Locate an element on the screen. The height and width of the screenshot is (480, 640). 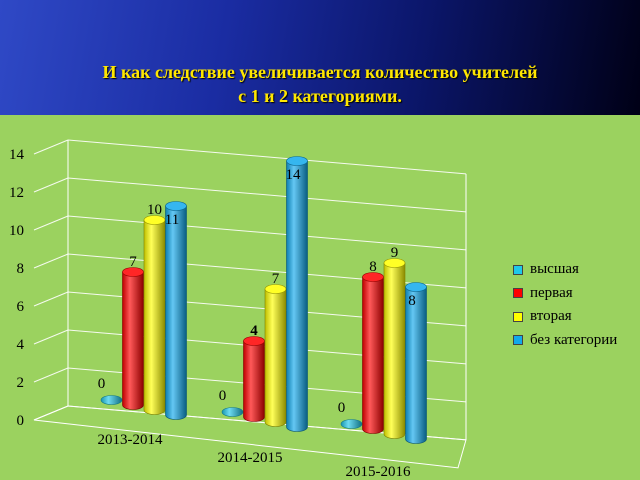
y-tick-label: 14 is located at coordinates (17, 155).